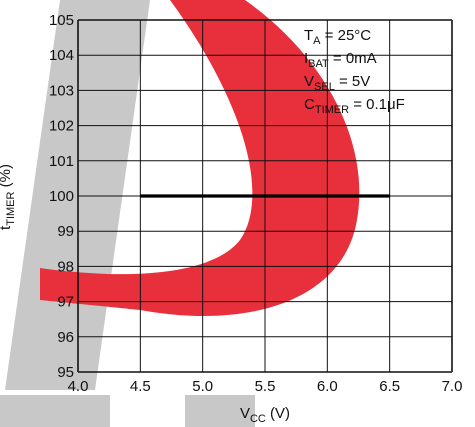 This screenshot has width=475, height=427. Describe the element at coordinates (61, 20) in the screenshot. I see `y-tick-label: 105` at that location.